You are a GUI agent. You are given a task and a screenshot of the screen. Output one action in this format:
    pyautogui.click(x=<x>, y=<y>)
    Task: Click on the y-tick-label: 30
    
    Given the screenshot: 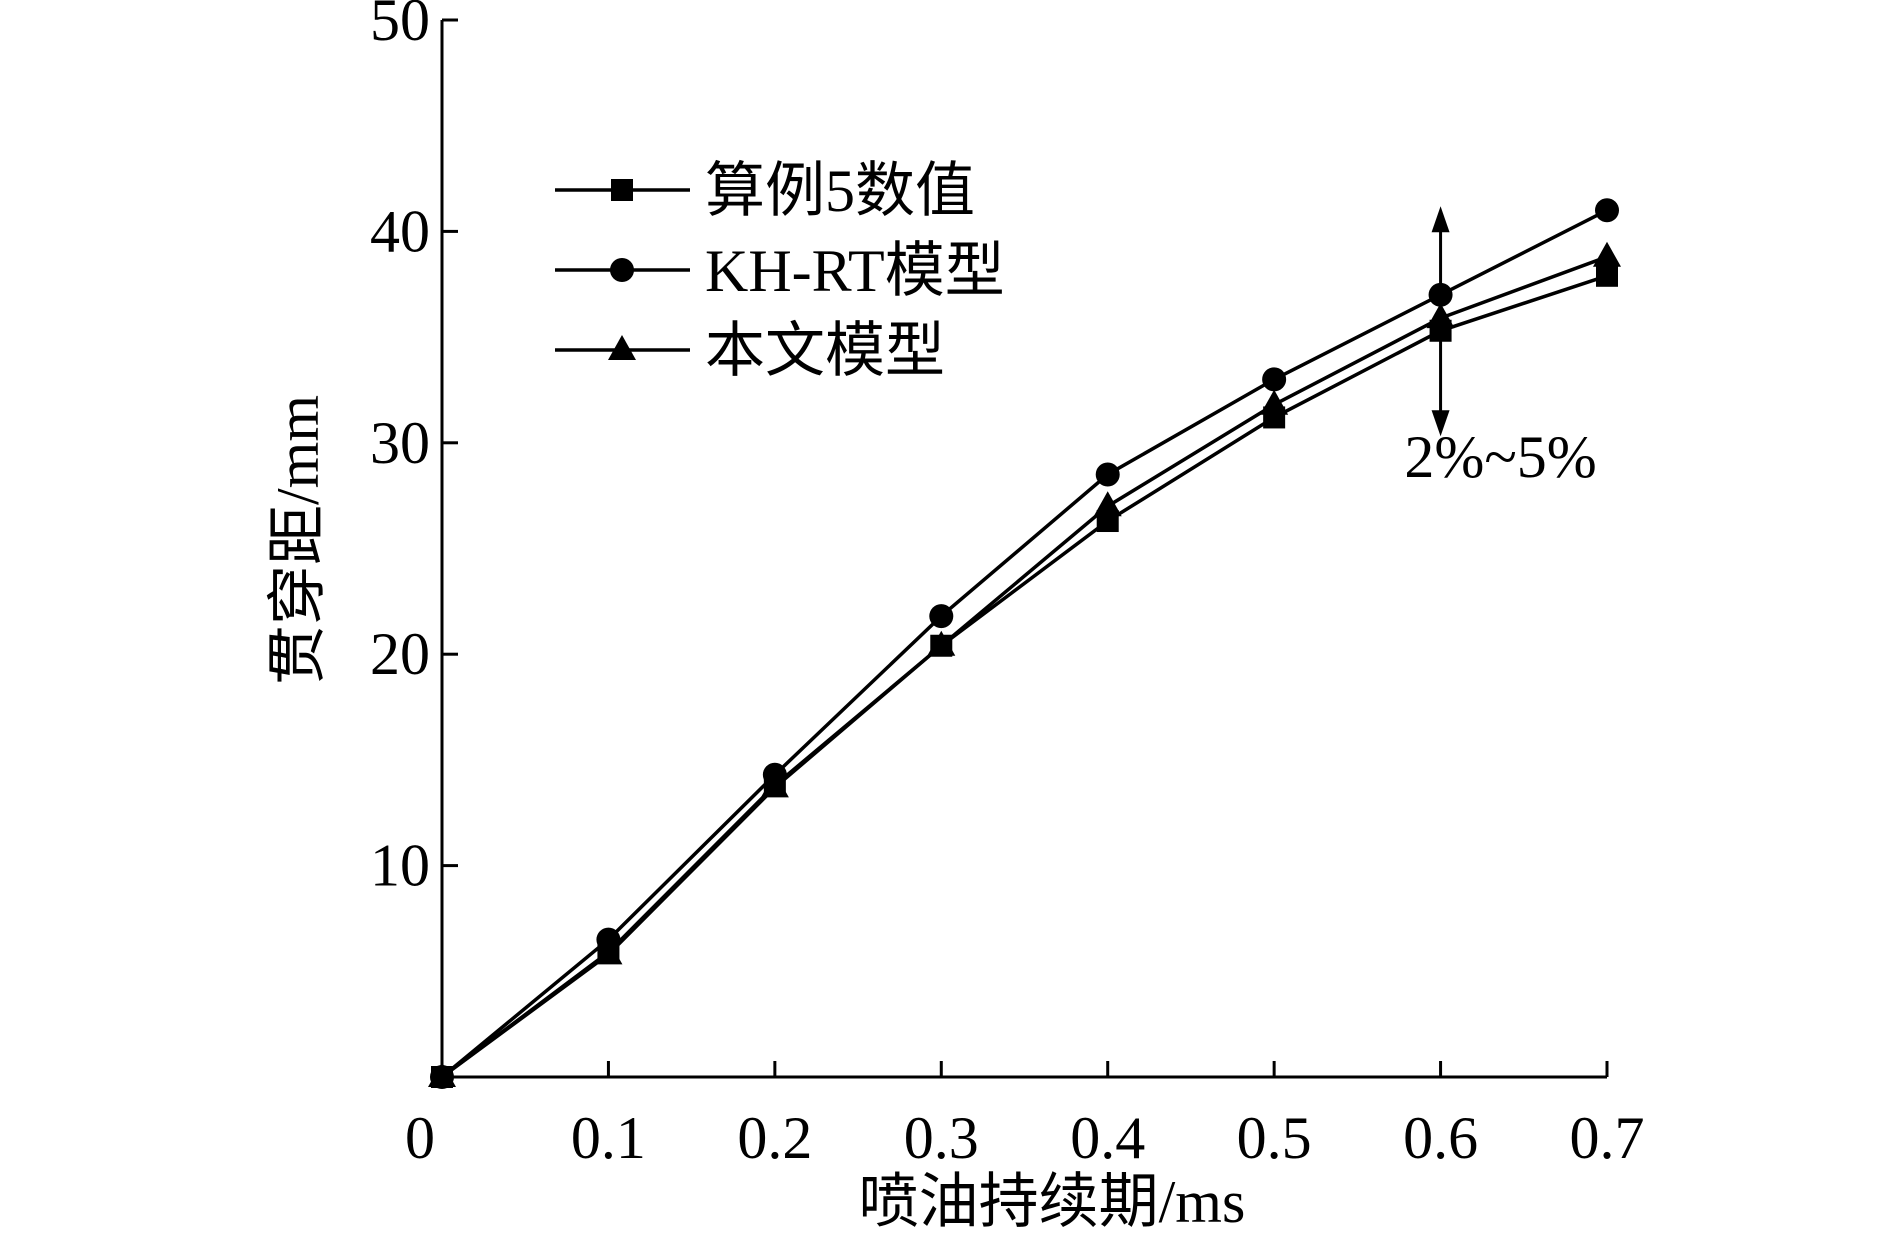 What is the action you would take?
    pyautogui.click(x=400, y=443)
    